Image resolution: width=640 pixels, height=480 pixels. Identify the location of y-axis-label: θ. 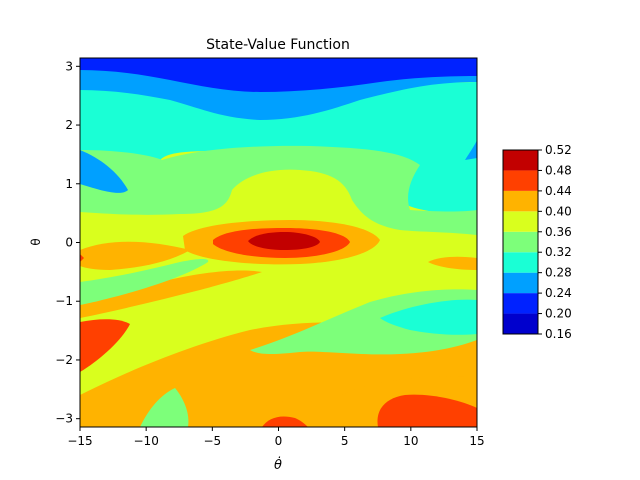
(36, 241).